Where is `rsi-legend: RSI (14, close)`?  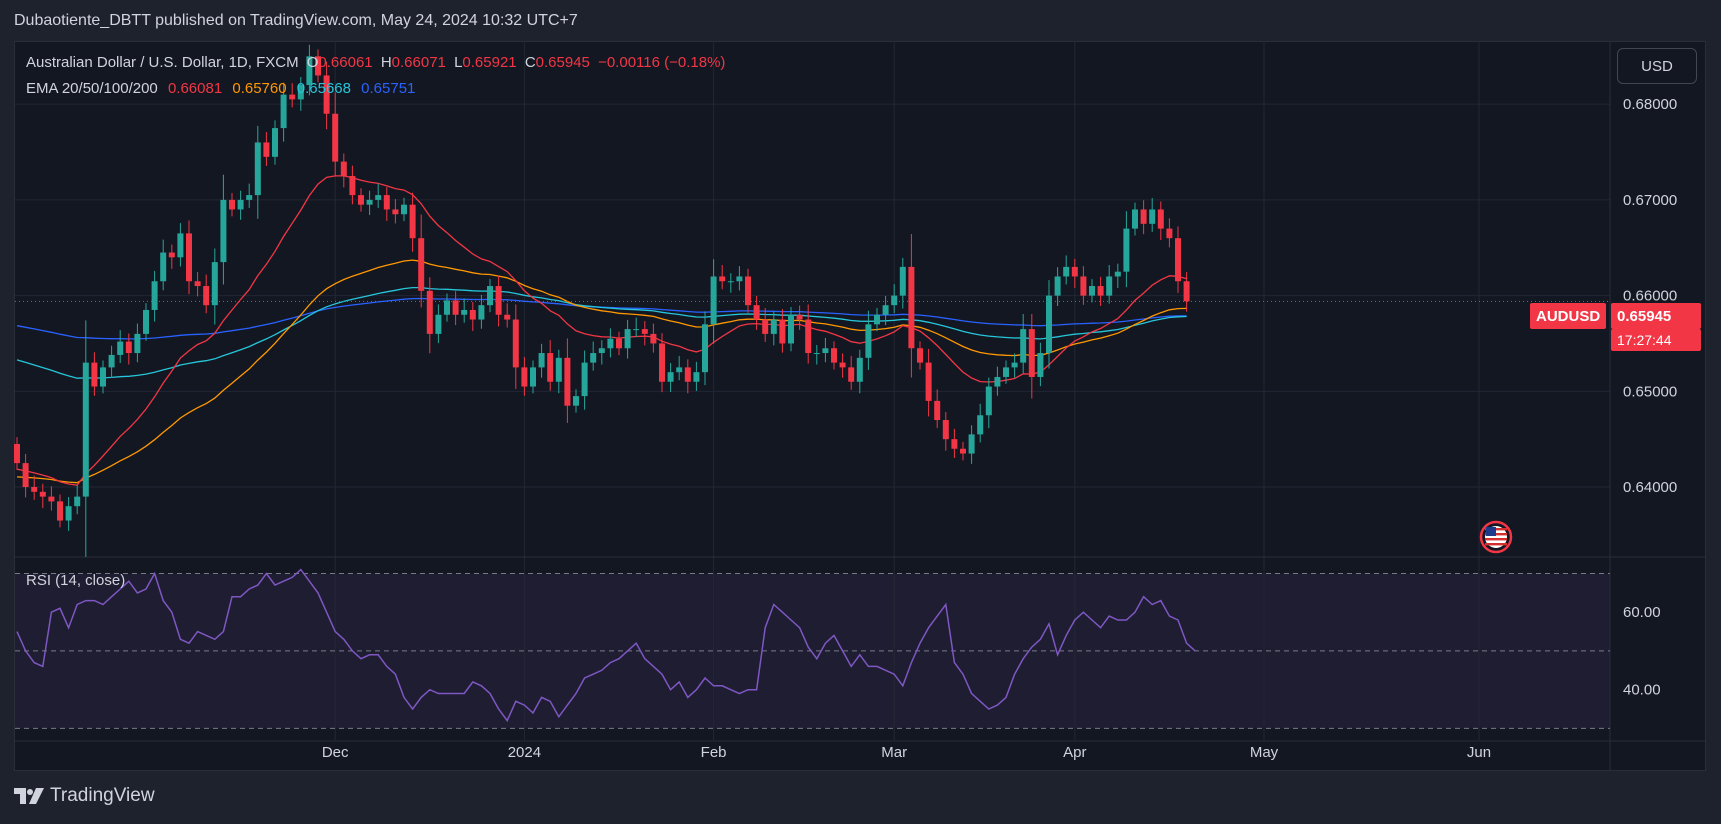 rsi-legend: RSI (14, close) is located at coordinates (76, 580).